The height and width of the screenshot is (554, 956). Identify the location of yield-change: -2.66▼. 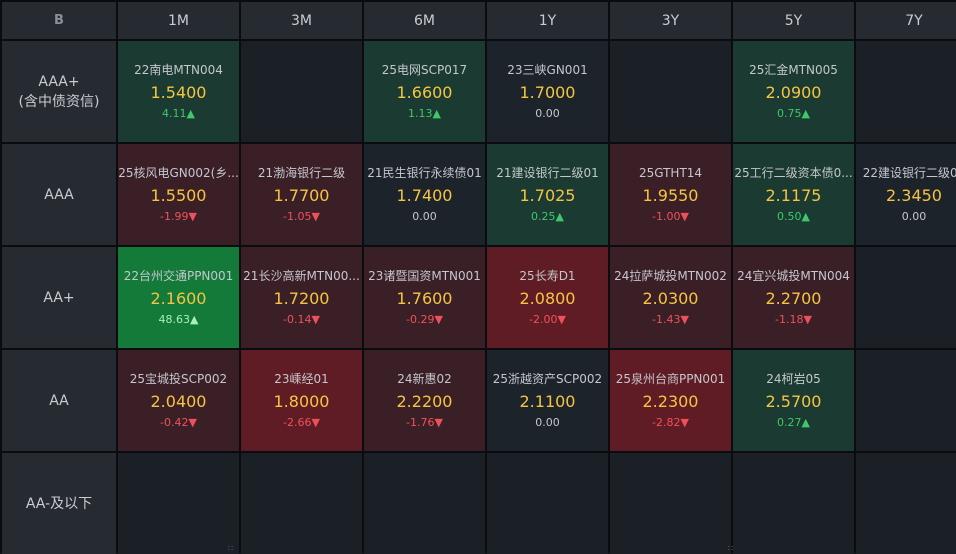
(301, 423).